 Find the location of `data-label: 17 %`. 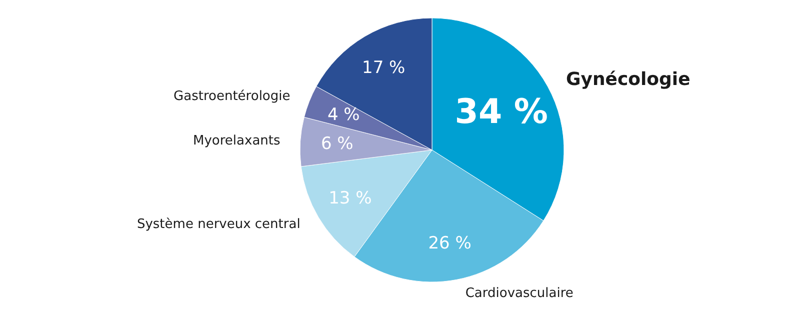

data-label: 17 % is located at coordinates (384, 68).